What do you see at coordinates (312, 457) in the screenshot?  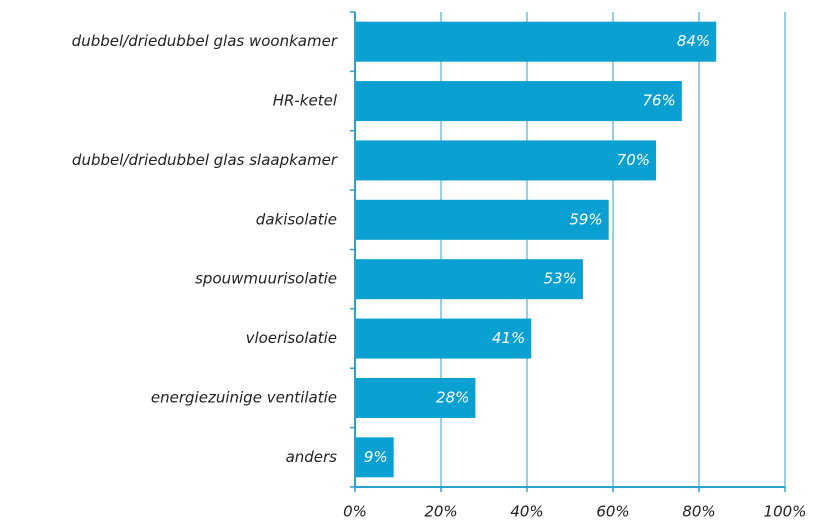 I see `y-tick-label: anders` at bounding box center [312, 457].